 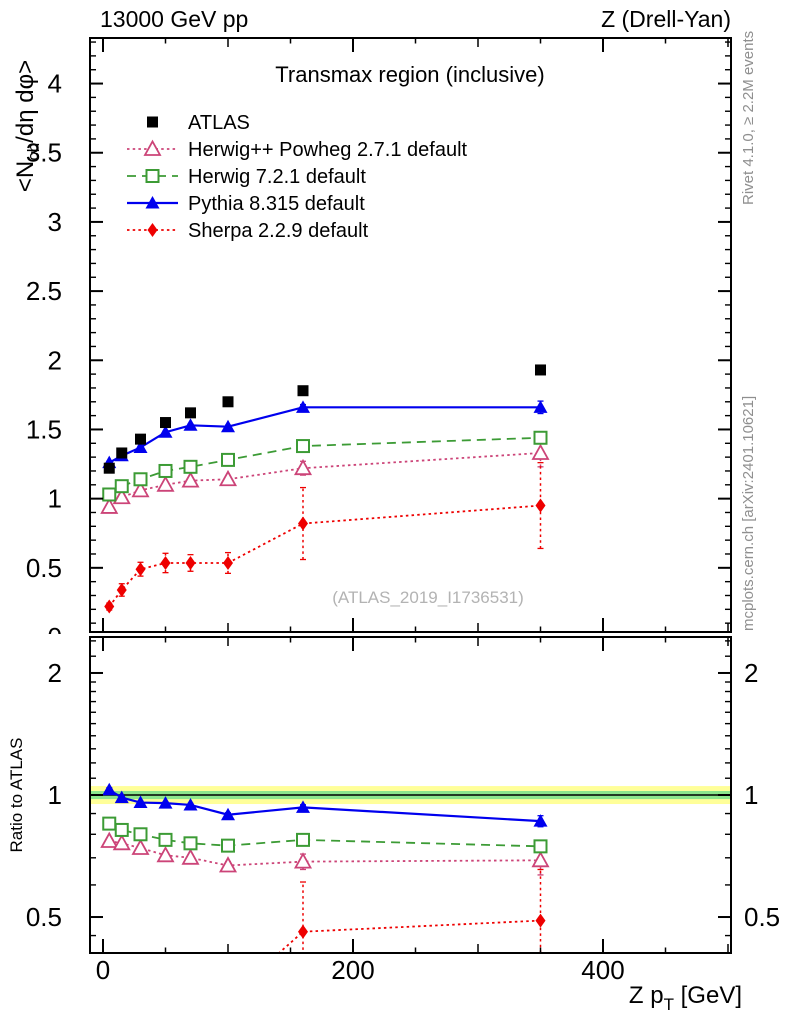 What do you see at coordinates (55, 360) in the screenshot?
I see `main-y-tick-label: 2` at bounding box center [55, 360].